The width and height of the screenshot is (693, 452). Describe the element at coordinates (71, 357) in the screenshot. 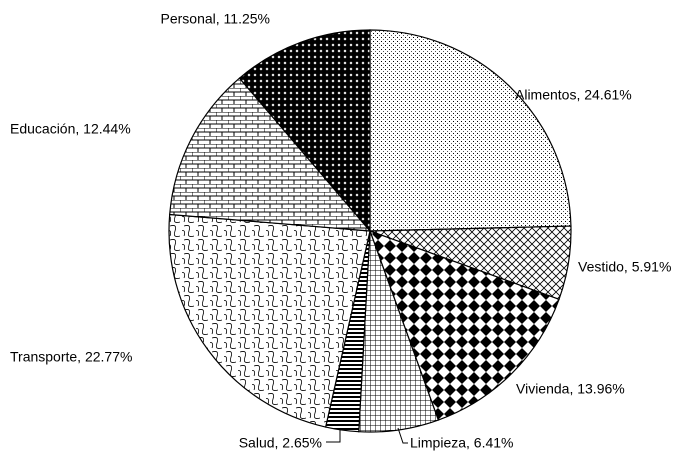

I see `data-label: Transporte, 22.77%` at that location.